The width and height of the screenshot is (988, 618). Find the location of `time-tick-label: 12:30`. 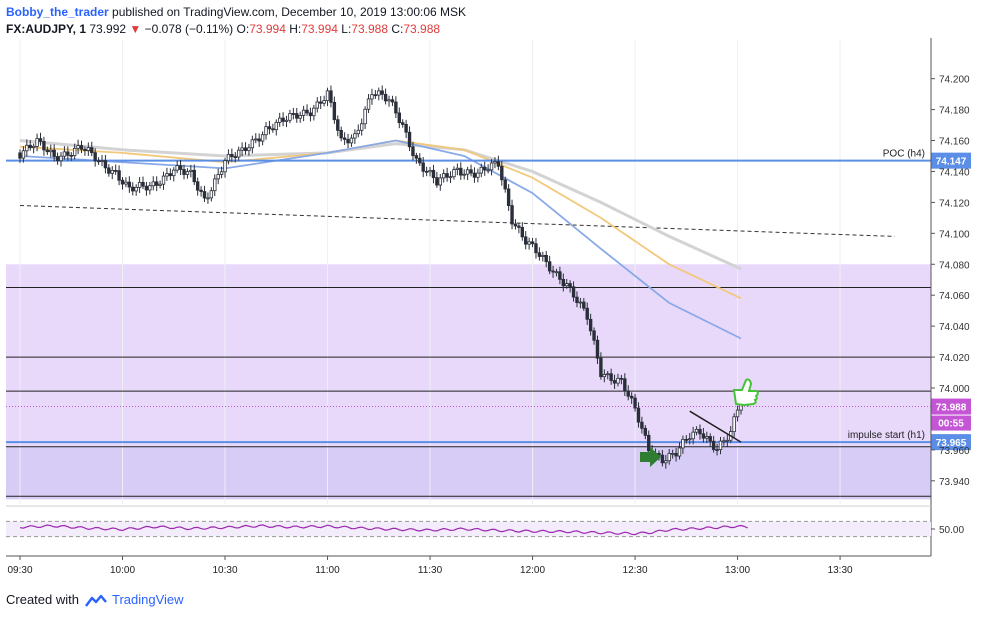

time-tick-label: 12:30 is located at coordinates (635, 570).